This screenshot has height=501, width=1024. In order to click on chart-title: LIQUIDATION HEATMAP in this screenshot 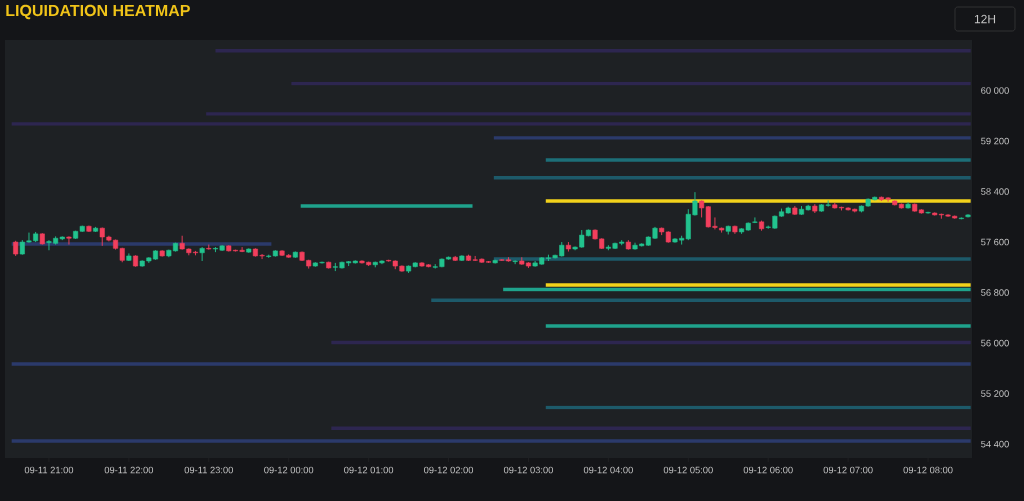, I will do `click(98, 12)`.